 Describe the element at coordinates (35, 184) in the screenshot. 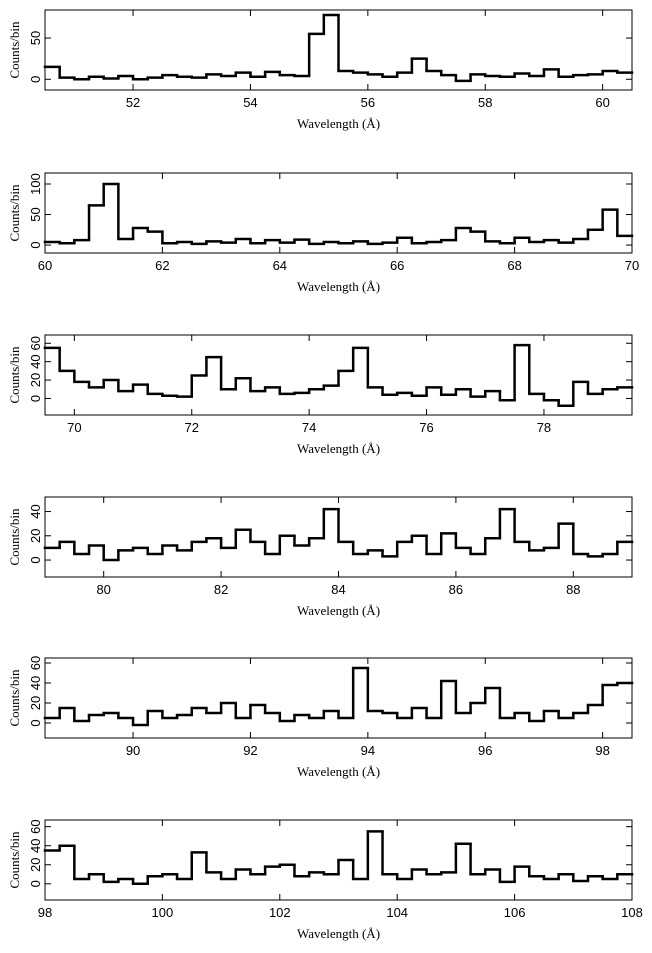

I see `y-tick-label: 100` at that location.